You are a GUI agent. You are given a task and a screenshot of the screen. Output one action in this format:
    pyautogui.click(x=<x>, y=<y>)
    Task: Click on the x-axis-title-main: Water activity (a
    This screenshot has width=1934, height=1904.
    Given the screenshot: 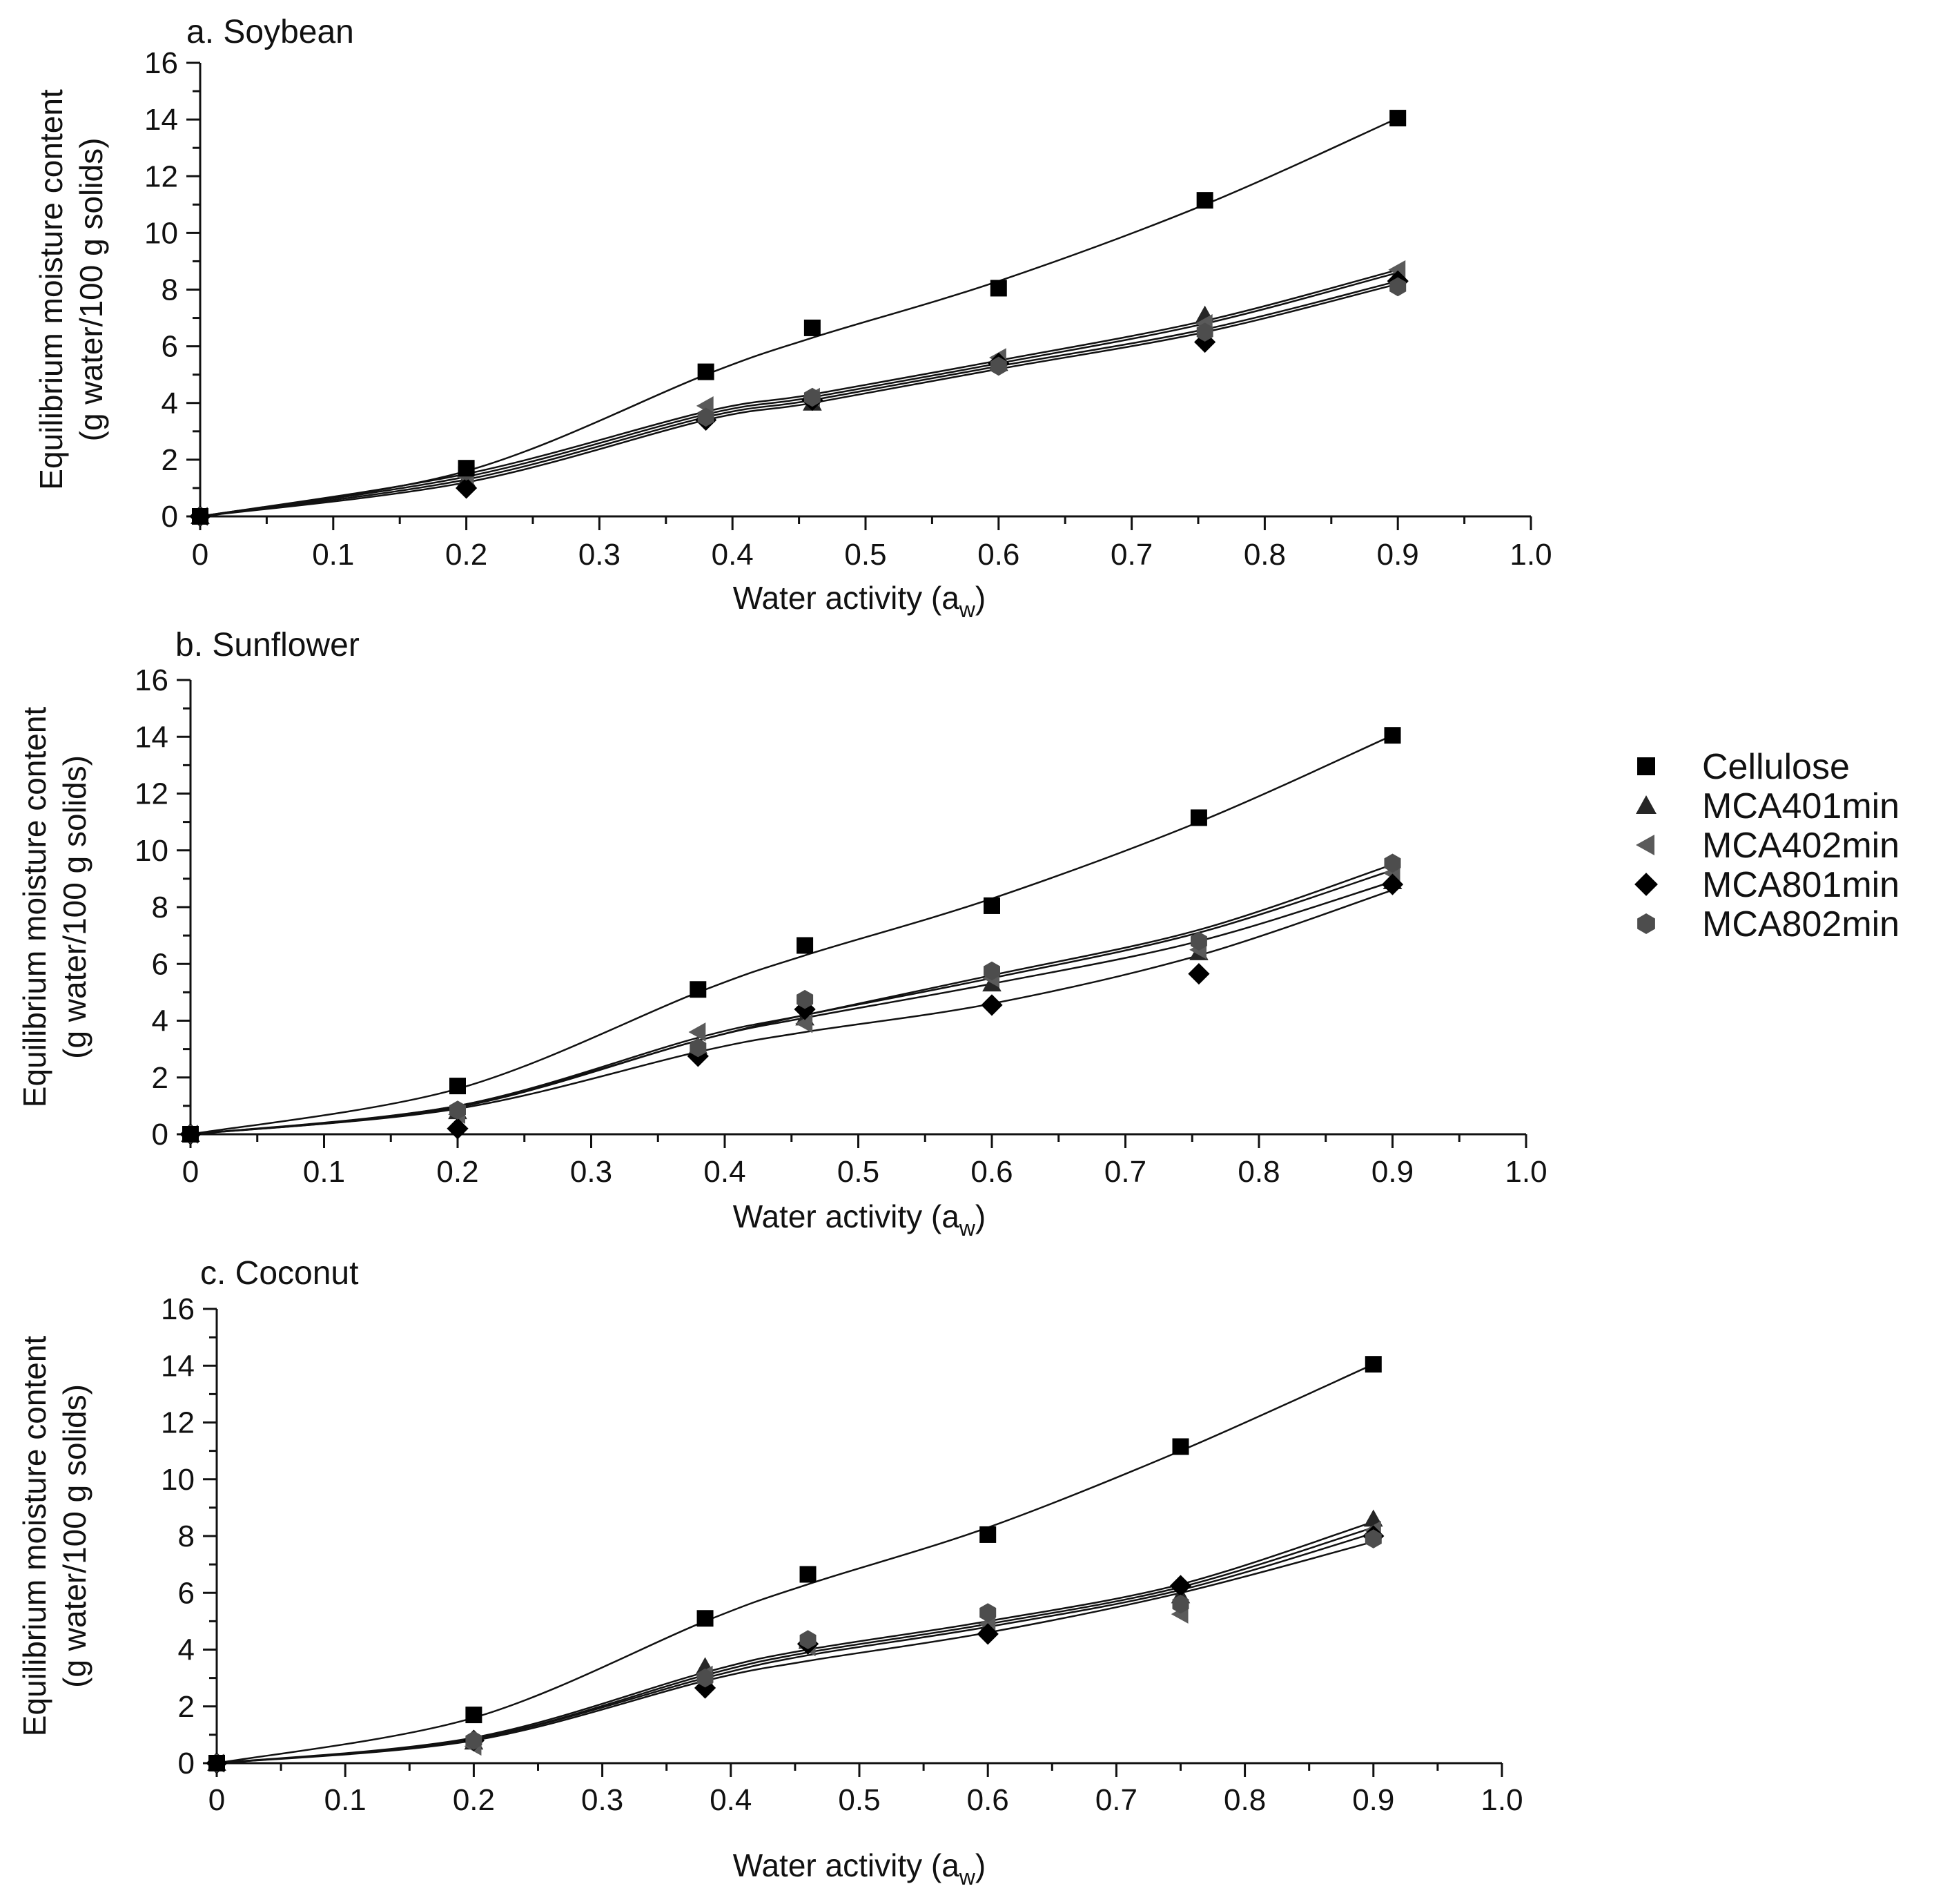 What is the action you would take?
    pyautogui.click(x=846, y=598)
    